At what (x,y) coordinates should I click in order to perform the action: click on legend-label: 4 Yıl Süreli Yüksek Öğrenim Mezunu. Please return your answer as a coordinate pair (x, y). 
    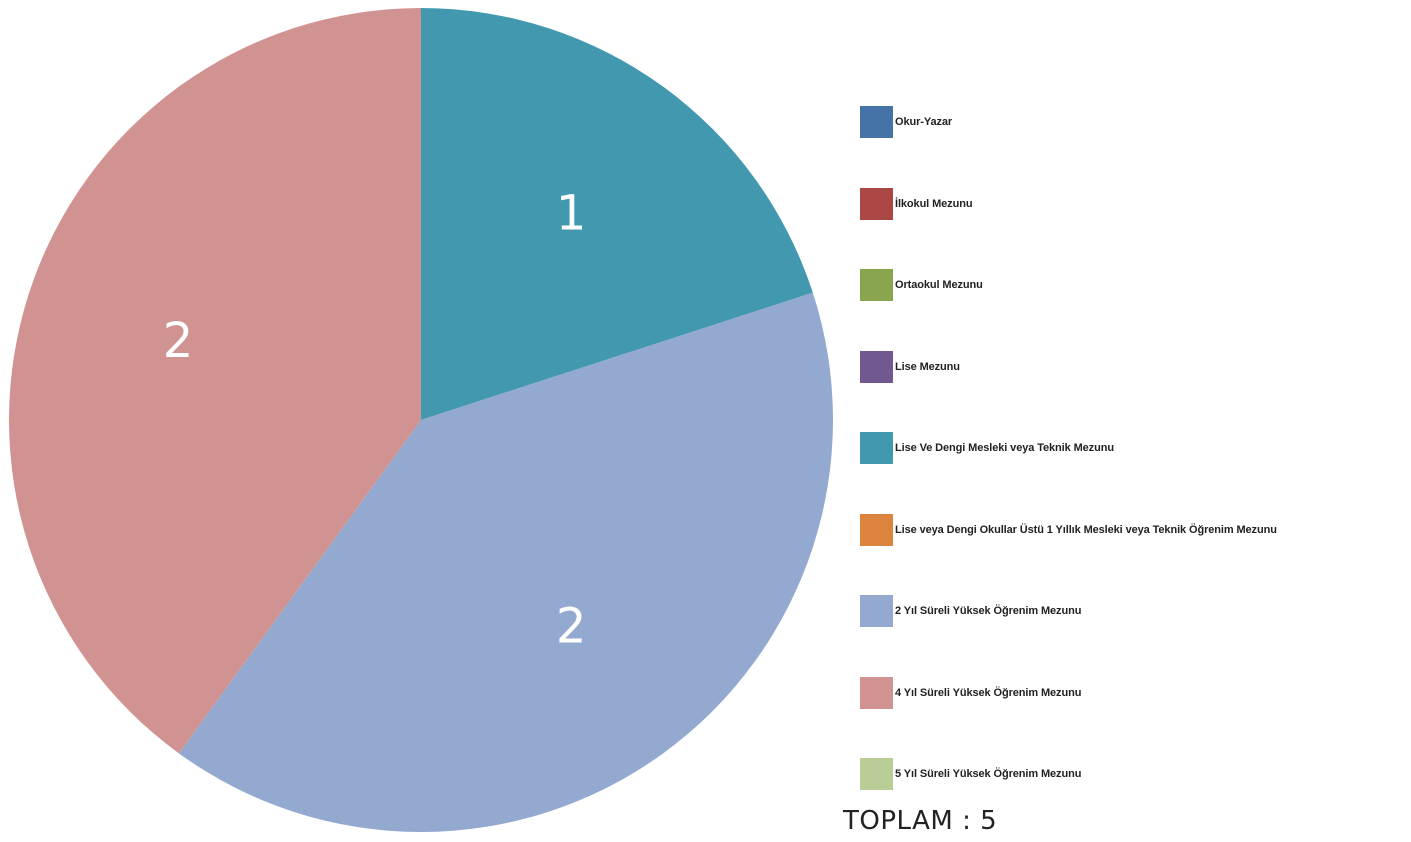
    Looking at the image, I should click on (988, 692).